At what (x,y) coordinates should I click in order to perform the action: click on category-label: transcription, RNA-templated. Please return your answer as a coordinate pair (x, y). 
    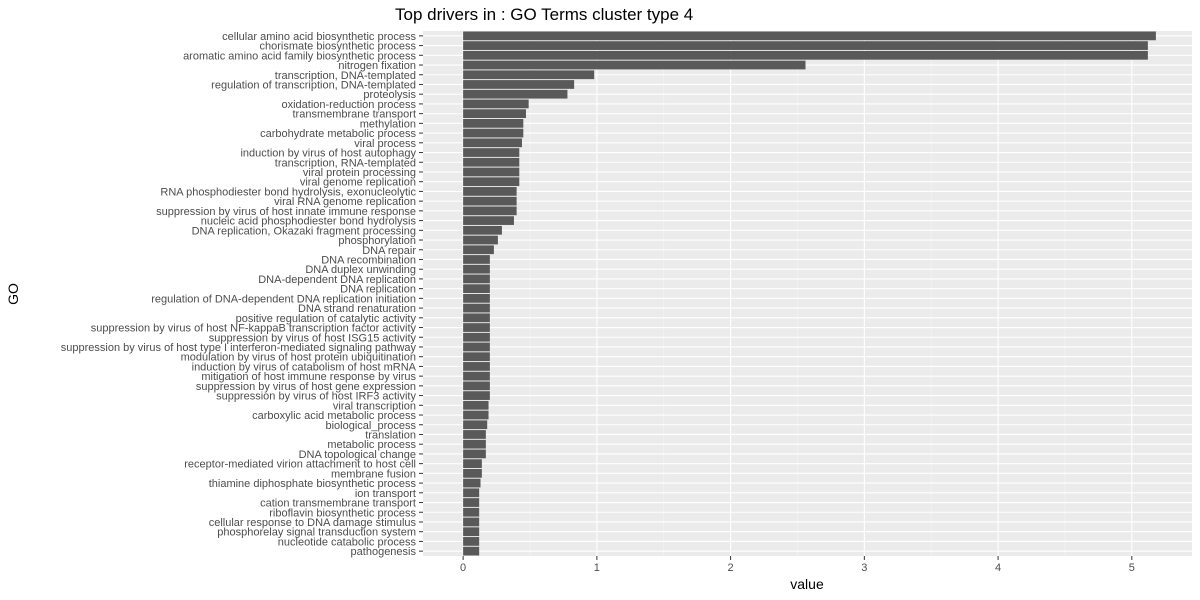
    Looking at the image, I should click on (345, 163).